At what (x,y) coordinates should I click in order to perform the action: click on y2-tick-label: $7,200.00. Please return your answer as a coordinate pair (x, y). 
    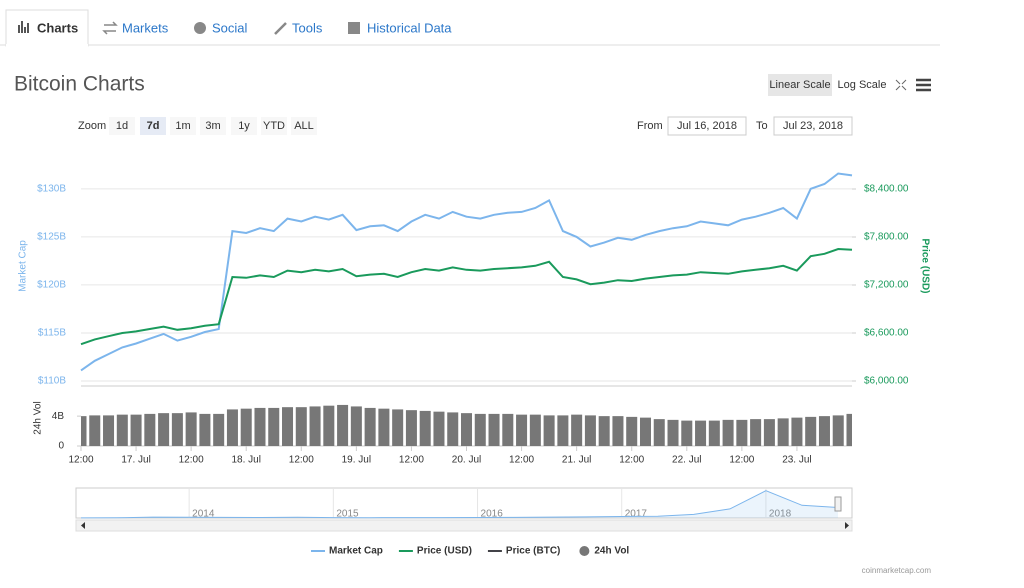
    Looking at the image, I should click on (886, 285).